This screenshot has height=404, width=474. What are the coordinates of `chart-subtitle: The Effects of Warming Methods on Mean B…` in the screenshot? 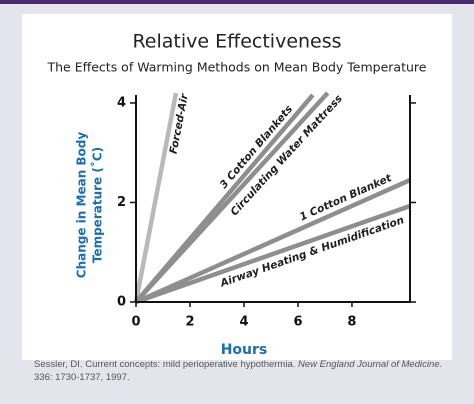 It's located at (237, 67).